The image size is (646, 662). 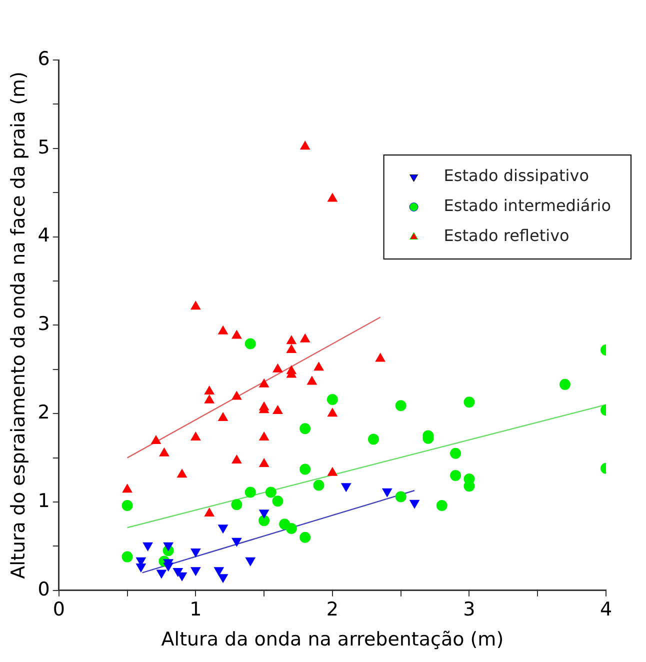 What do you see at coordinates (44, 413) in the screenshot?
I see `y-tick-label: 2` at bounding box center [44, 413].